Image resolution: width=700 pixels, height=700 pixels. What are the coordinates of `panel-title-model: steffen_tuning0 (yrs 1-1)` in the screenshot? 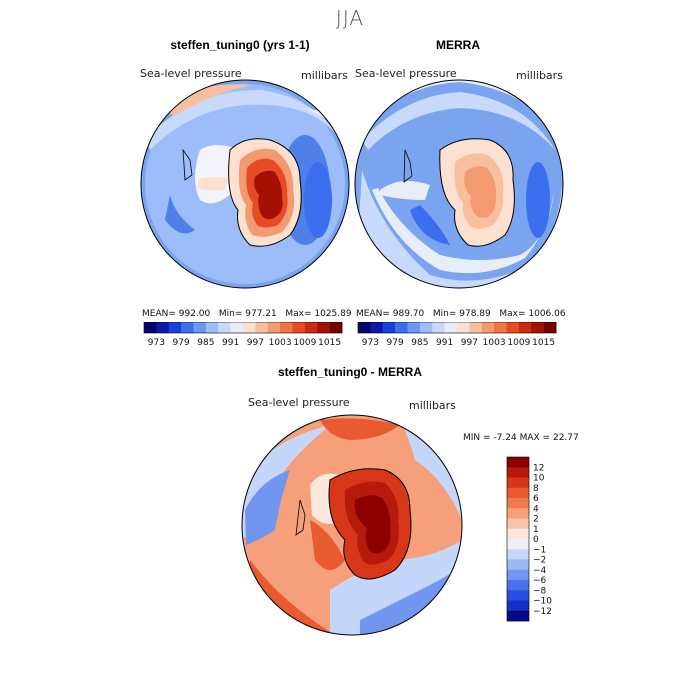 It's located at (240, 45).